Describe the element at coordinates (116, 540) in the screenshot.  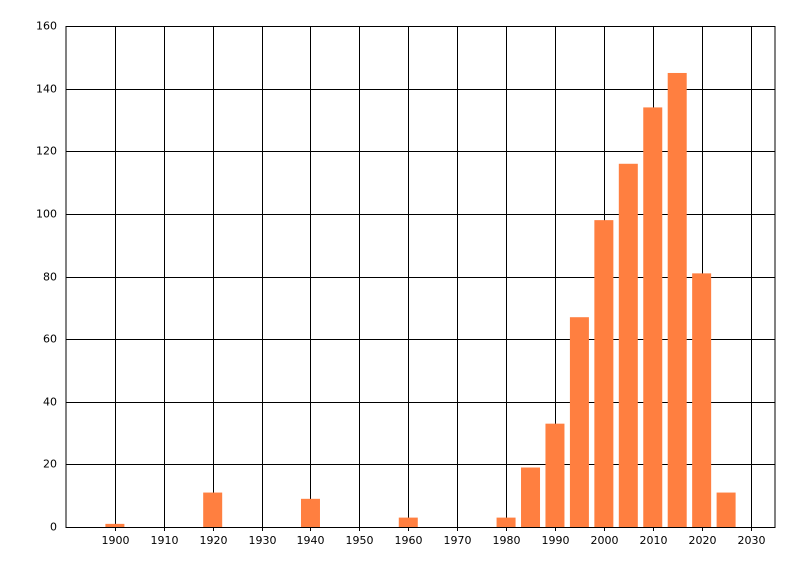
I see `x-tick-label: 1900` at that location.